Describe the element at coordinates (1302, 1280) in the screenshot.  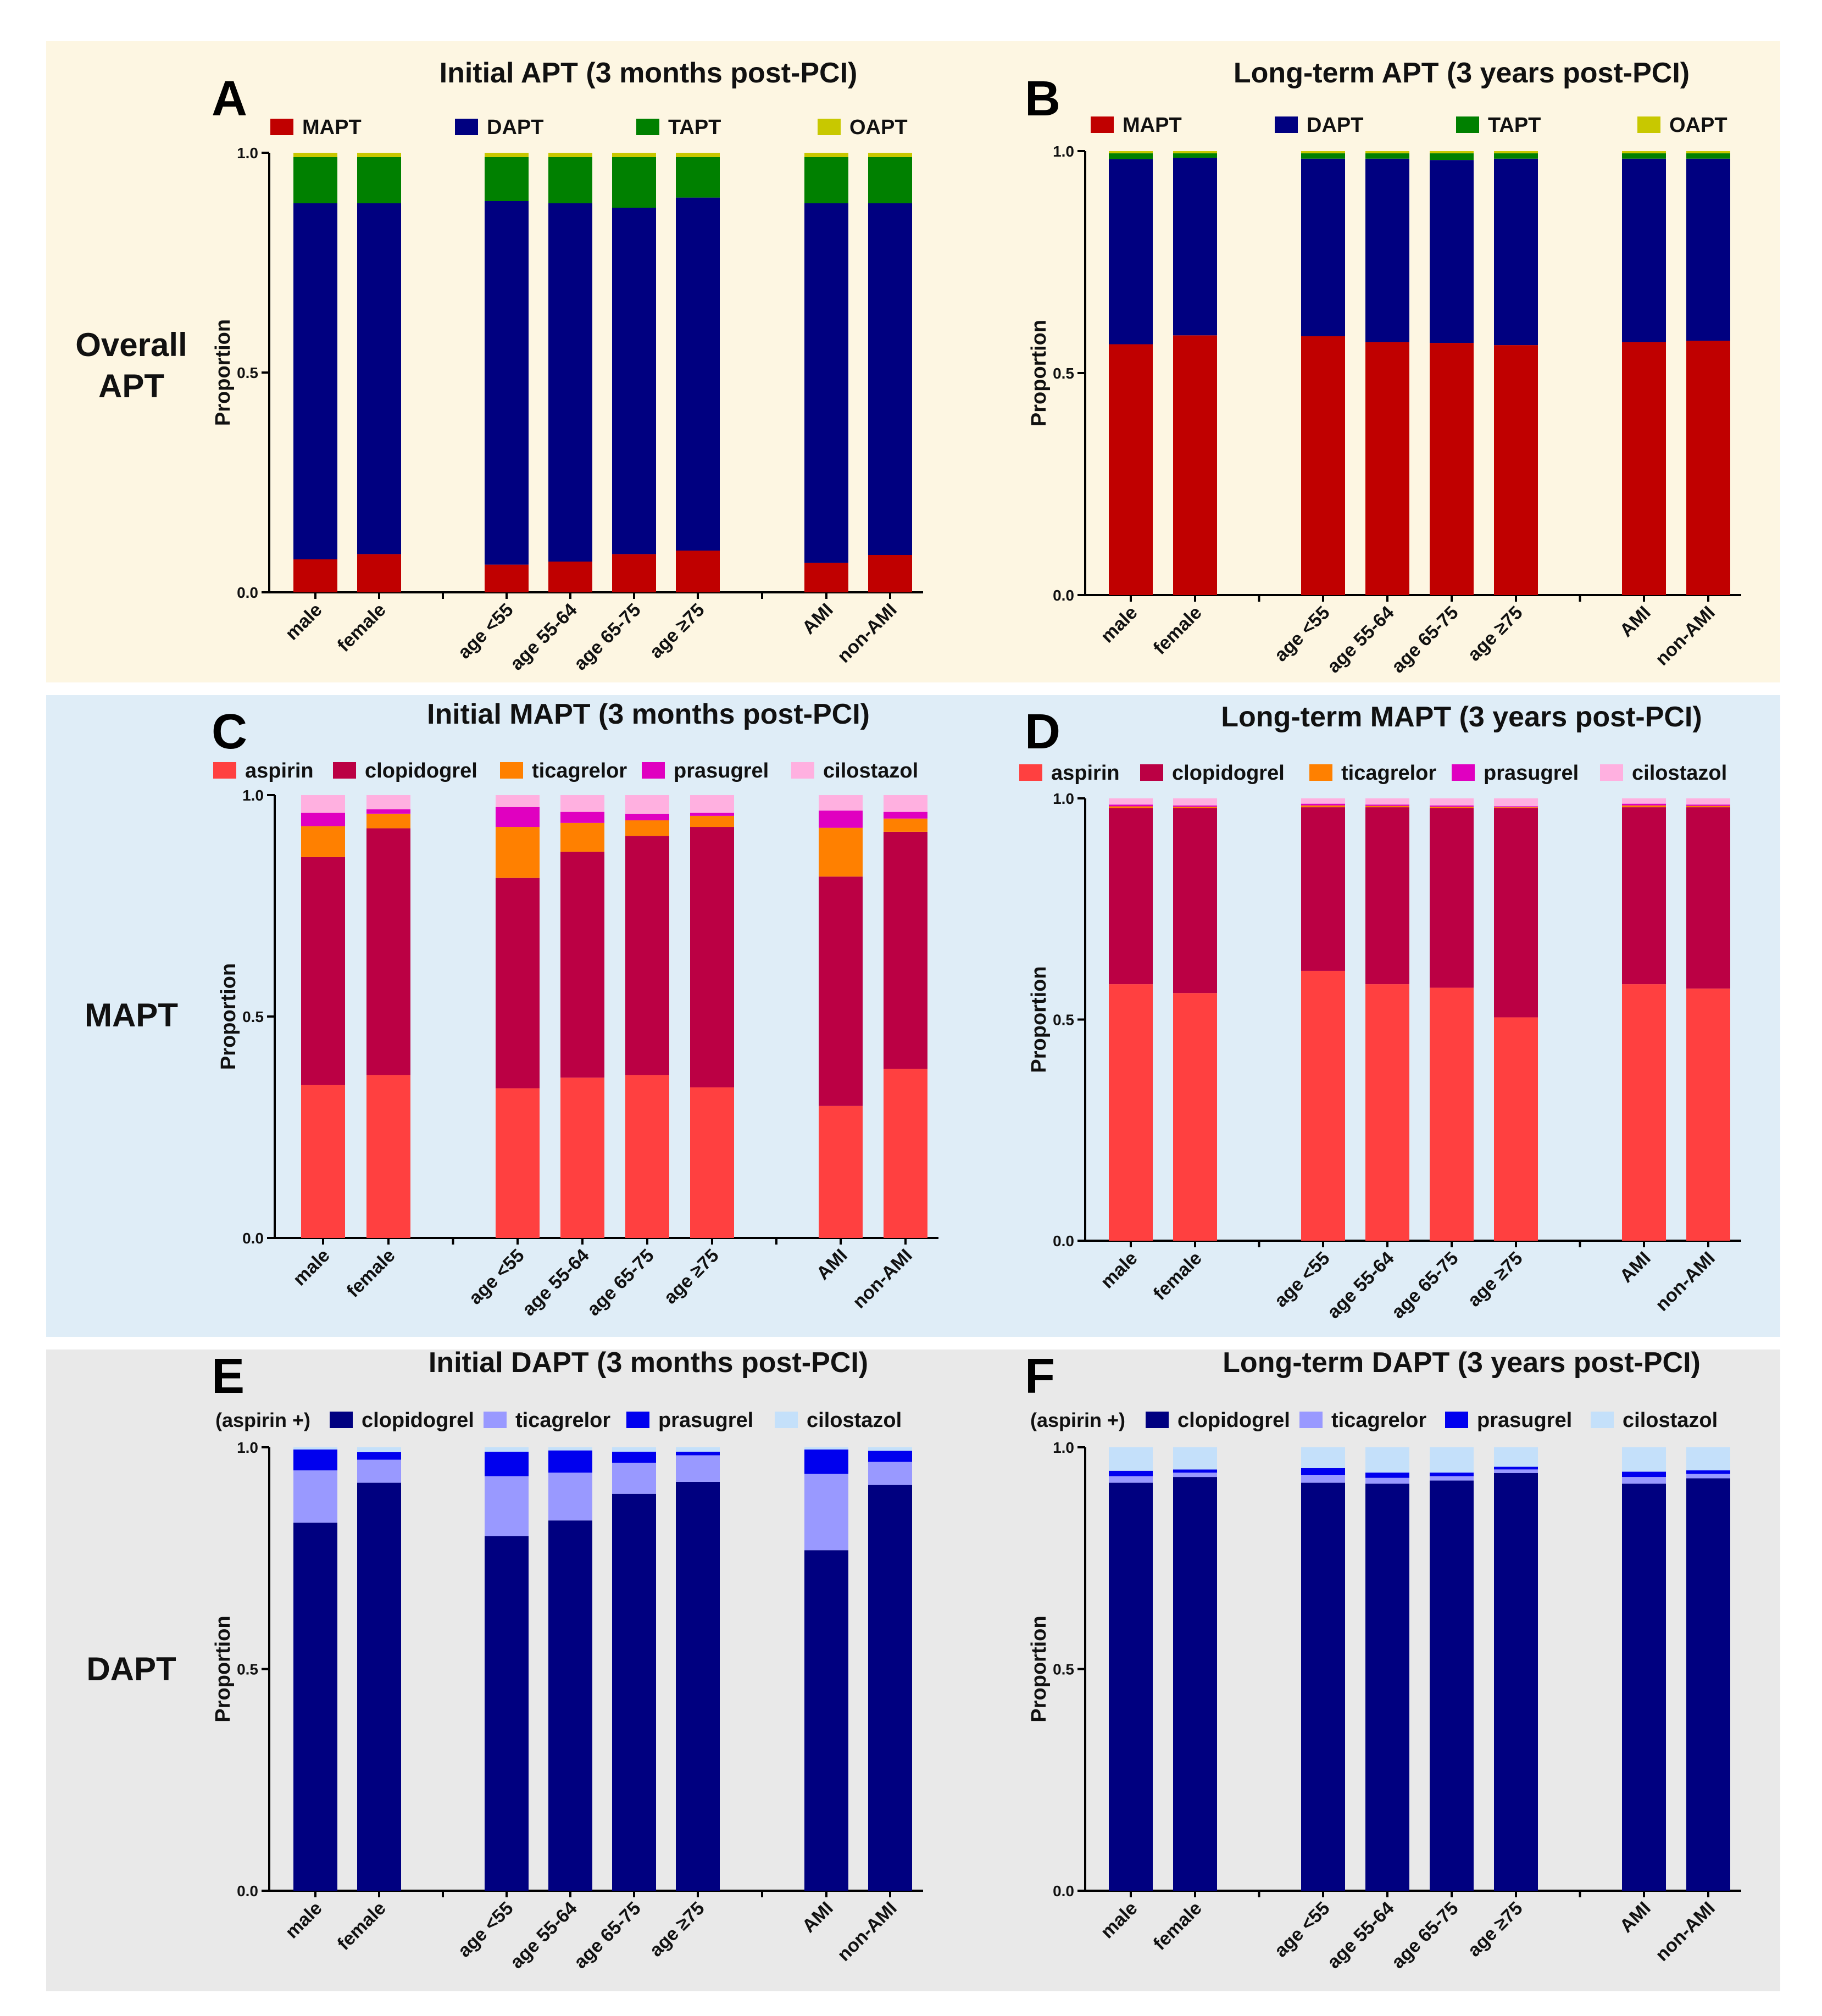
I see `x-category-label: age <55` at that location.